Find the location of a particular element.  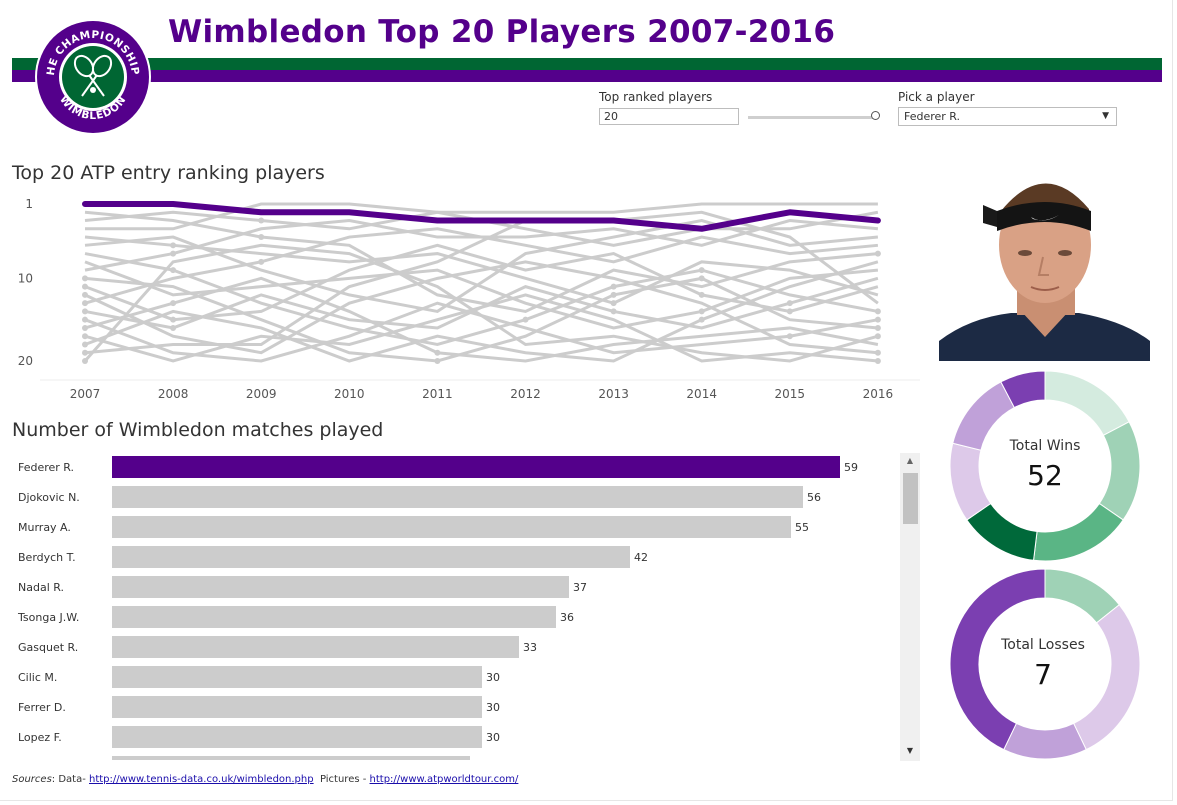

other-players-dots is located at coordinates (481, 290).